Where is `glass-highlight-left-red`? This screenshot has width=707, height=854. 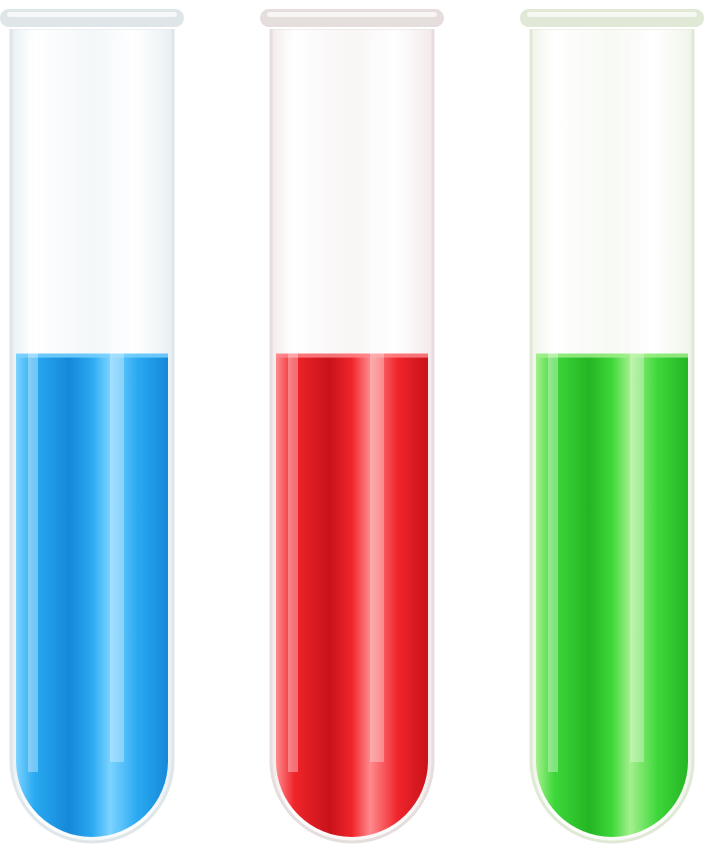 glass-highlight-left-red is located at coordinates (293, 405).